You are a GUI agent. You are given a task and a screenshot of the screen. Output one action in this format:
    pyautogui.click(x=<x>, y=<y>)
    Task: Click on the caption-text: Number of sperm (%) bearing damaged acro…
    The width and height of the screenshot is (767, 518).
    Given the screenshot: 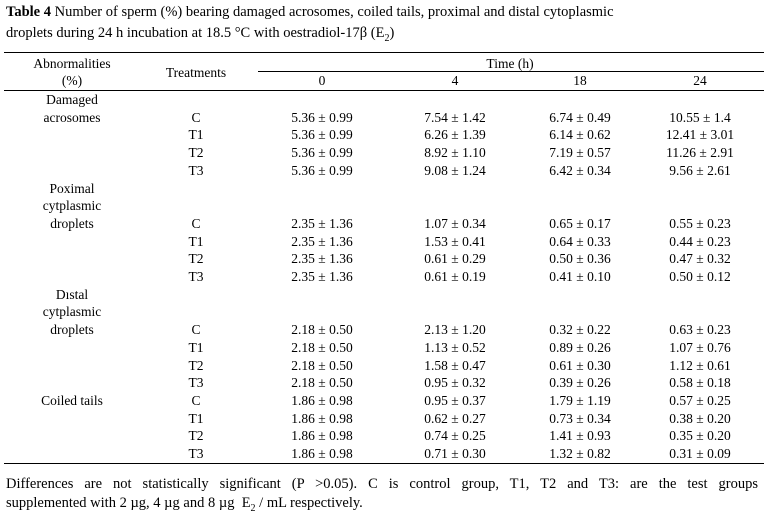 What is the action you would take?
    pyautogui.click(x=334, y=12)
    